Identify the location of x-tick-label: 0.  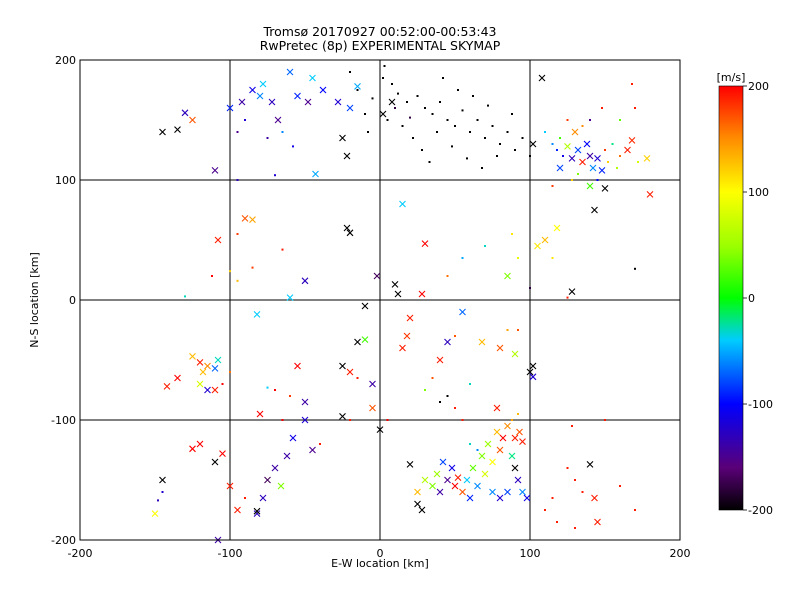
(380, 553).